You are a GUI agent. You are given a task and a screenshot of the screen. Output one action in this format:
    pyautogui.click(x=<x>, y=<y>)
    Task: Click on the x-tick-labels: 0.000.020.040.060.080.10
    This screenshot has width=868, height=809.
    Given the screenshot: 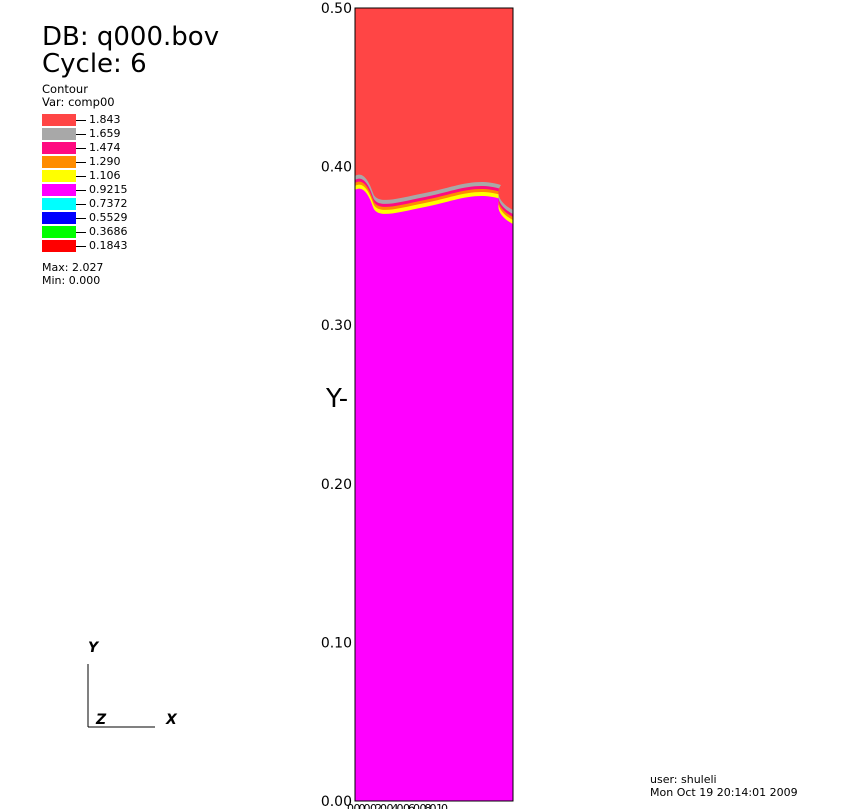 What is the action you would take?
    pyautogui.click(x=397, y=805)
    